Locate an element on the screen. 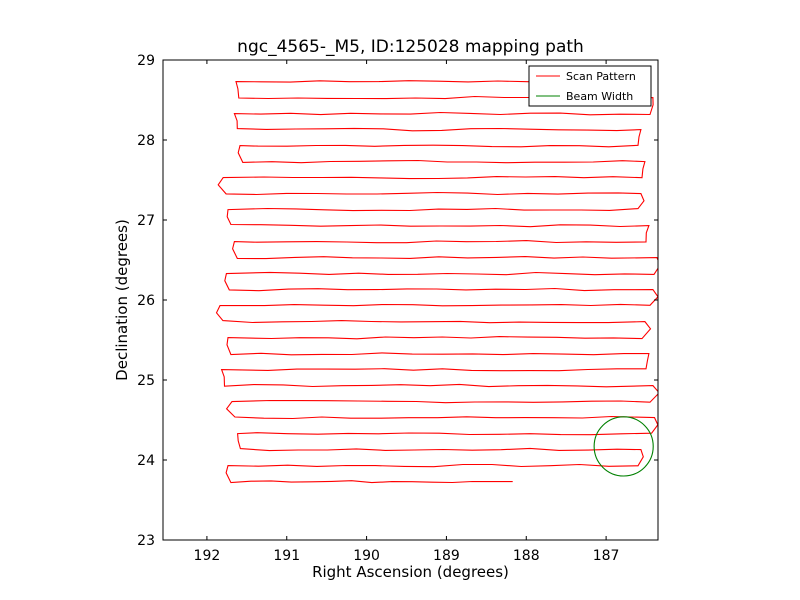 The image size is (800, 600). y-tick-label: 29 is located at coordinates (146, 61).